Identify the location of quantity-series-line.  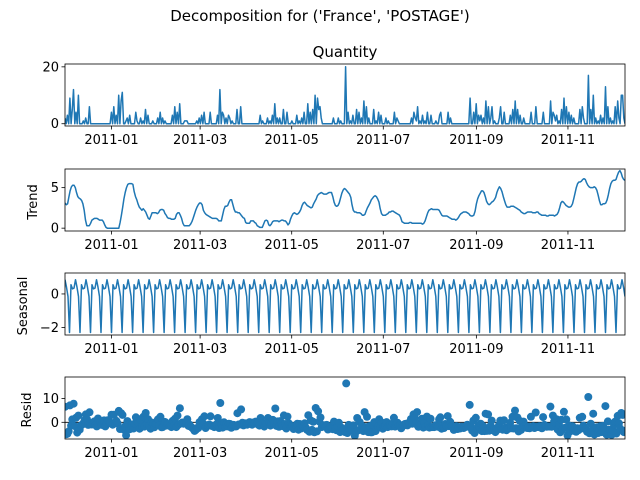
(345, 95).